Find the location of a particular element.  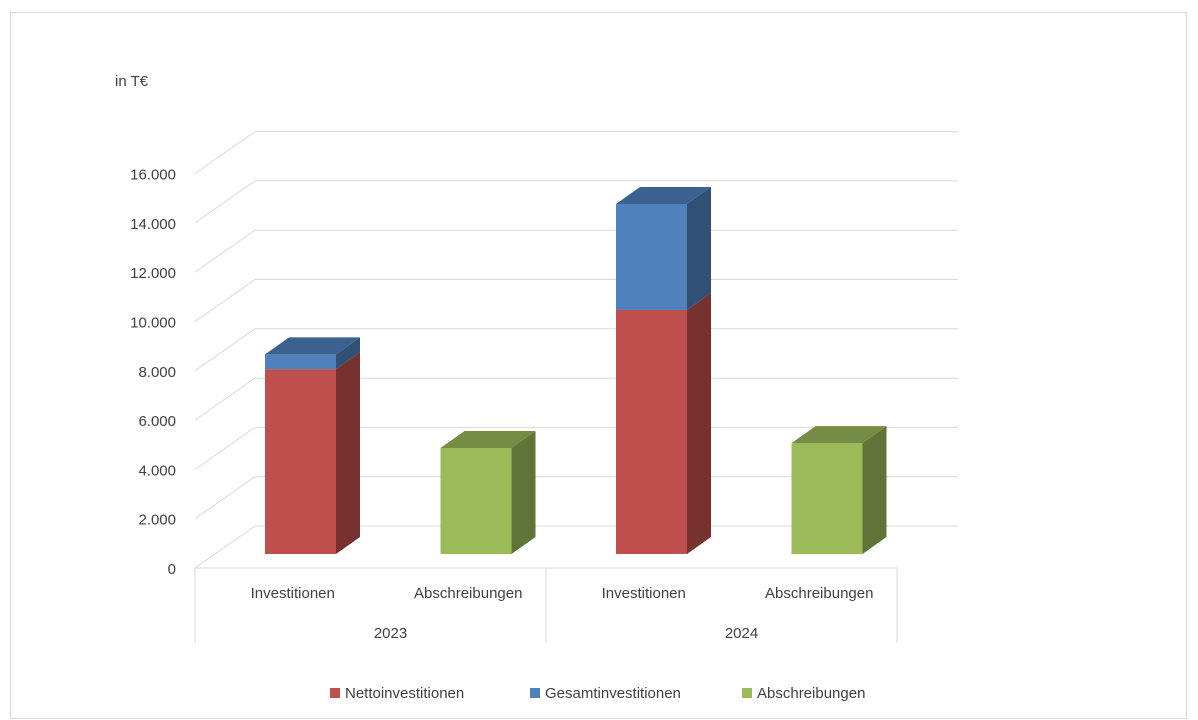

x-group-label: 2024 is located at coordinates (741, 633).